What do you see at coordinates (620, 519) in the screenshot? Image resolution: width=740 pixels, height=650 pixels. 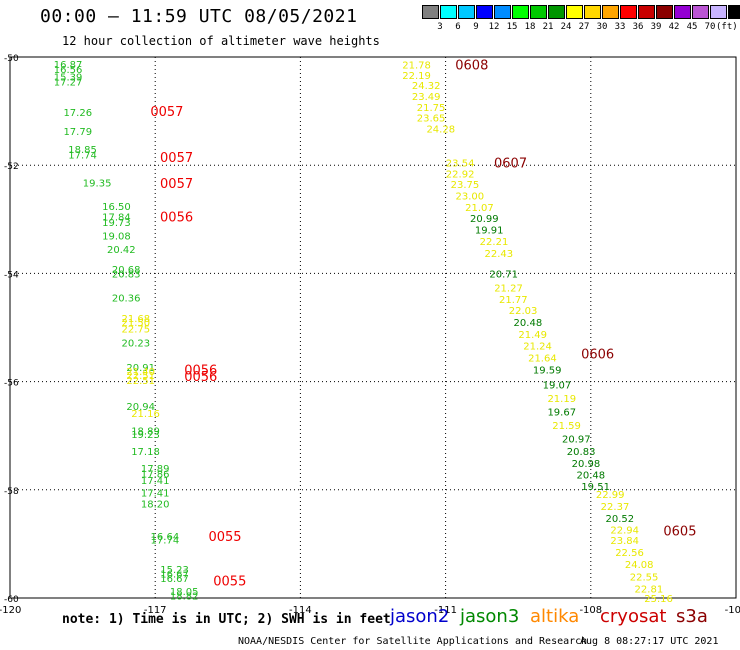 I see `wave-height-label: 20.52` at bounding box center [620, 519].